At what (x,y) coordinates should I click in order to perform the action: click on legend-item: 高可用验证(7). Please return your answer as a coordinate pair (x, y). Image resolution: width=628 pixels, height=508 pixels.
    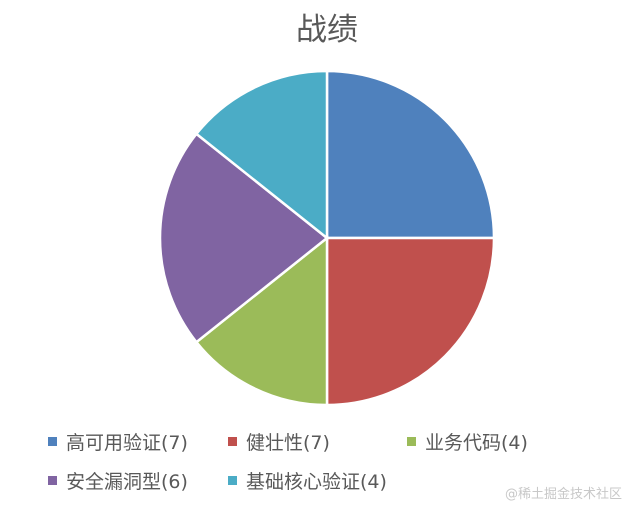
    Looking at the image, I should click on (118, 441).